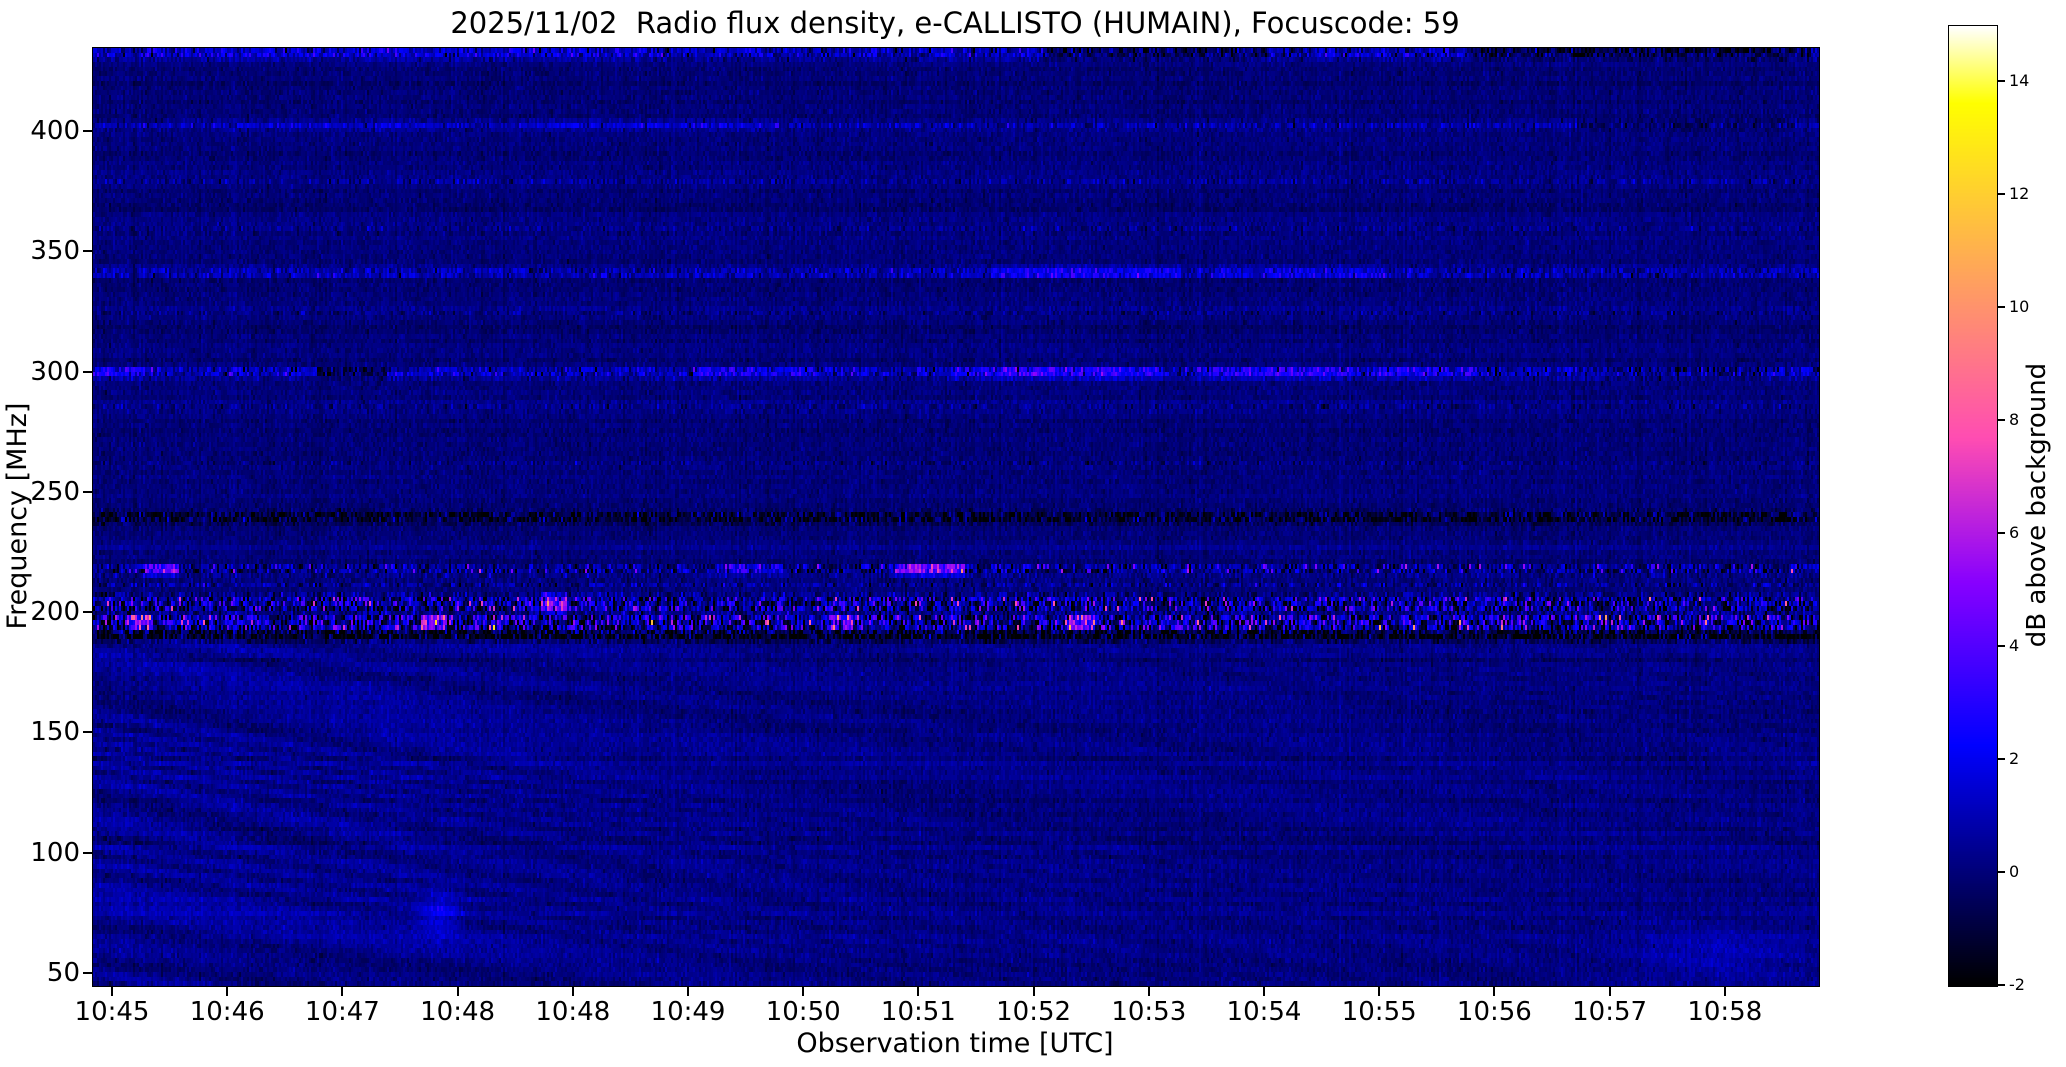  Describe the element at coordinates (955, 1043) in the screenshot. I see `x-axis-label: Observation time [UTC]` at that location.